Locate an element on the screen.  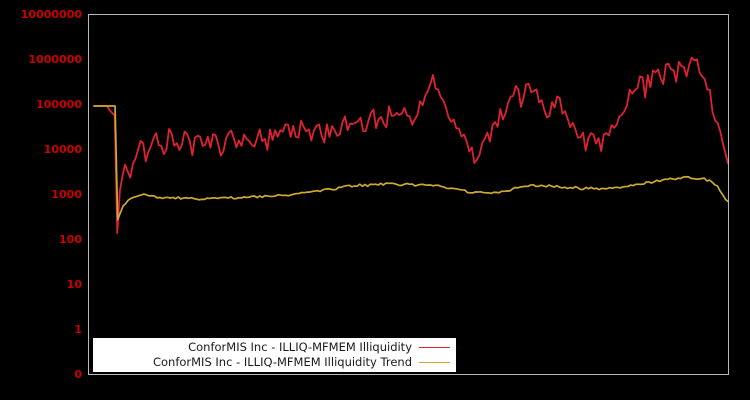
y-axis-tick-7: 1 is located at coordinates (78, 329).